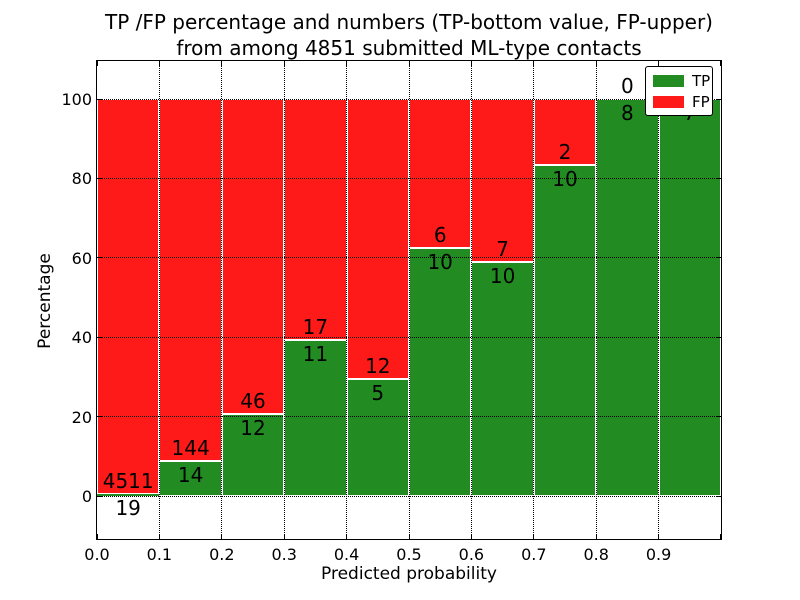 The image size is (800, 600). I want to click on x-tick-label-0.4: 0.4, so click(346, 554).